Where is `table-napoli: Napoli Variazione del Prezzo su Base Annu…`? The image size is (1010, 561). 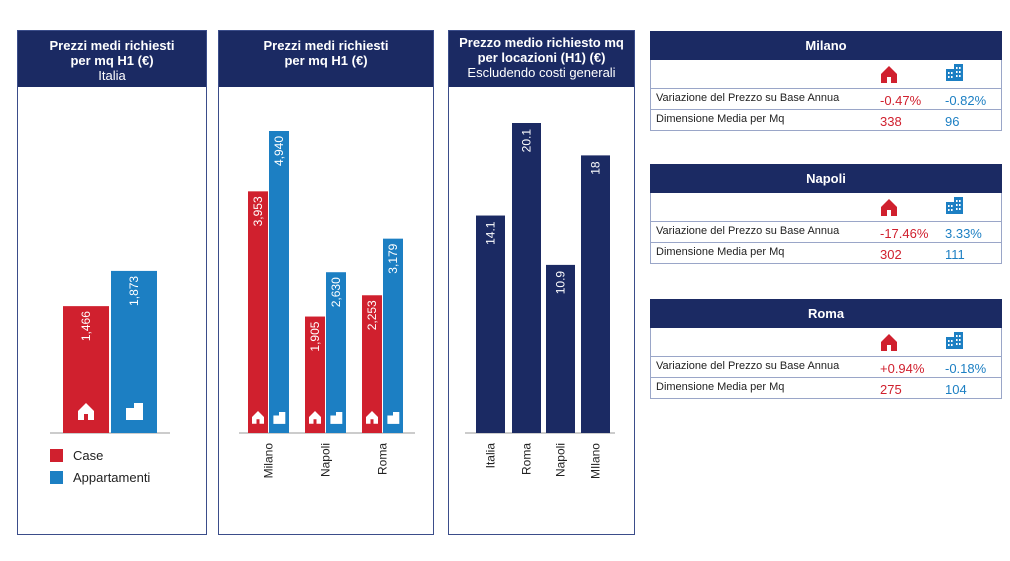
table-napoli: Napoli Variazione del Prezzo su Base Annu… is located at coordinates (826, 214).